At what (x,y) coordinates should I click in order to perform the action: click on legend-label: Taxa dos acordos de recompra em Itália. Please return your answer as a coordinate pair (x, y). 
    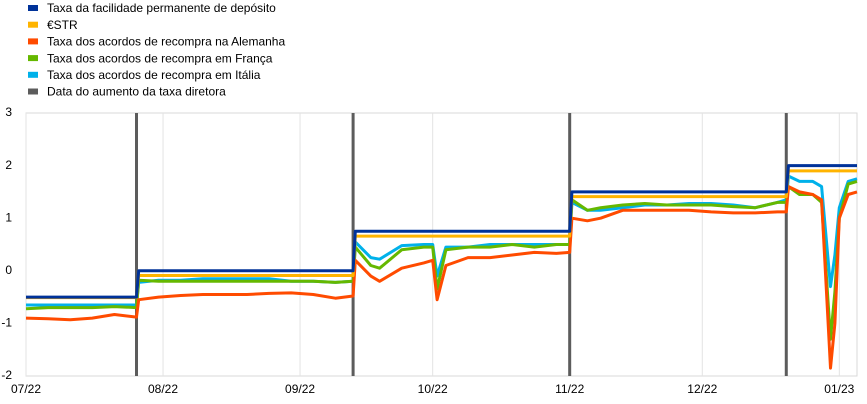
    Looking at the image, I should click on (154, 75).